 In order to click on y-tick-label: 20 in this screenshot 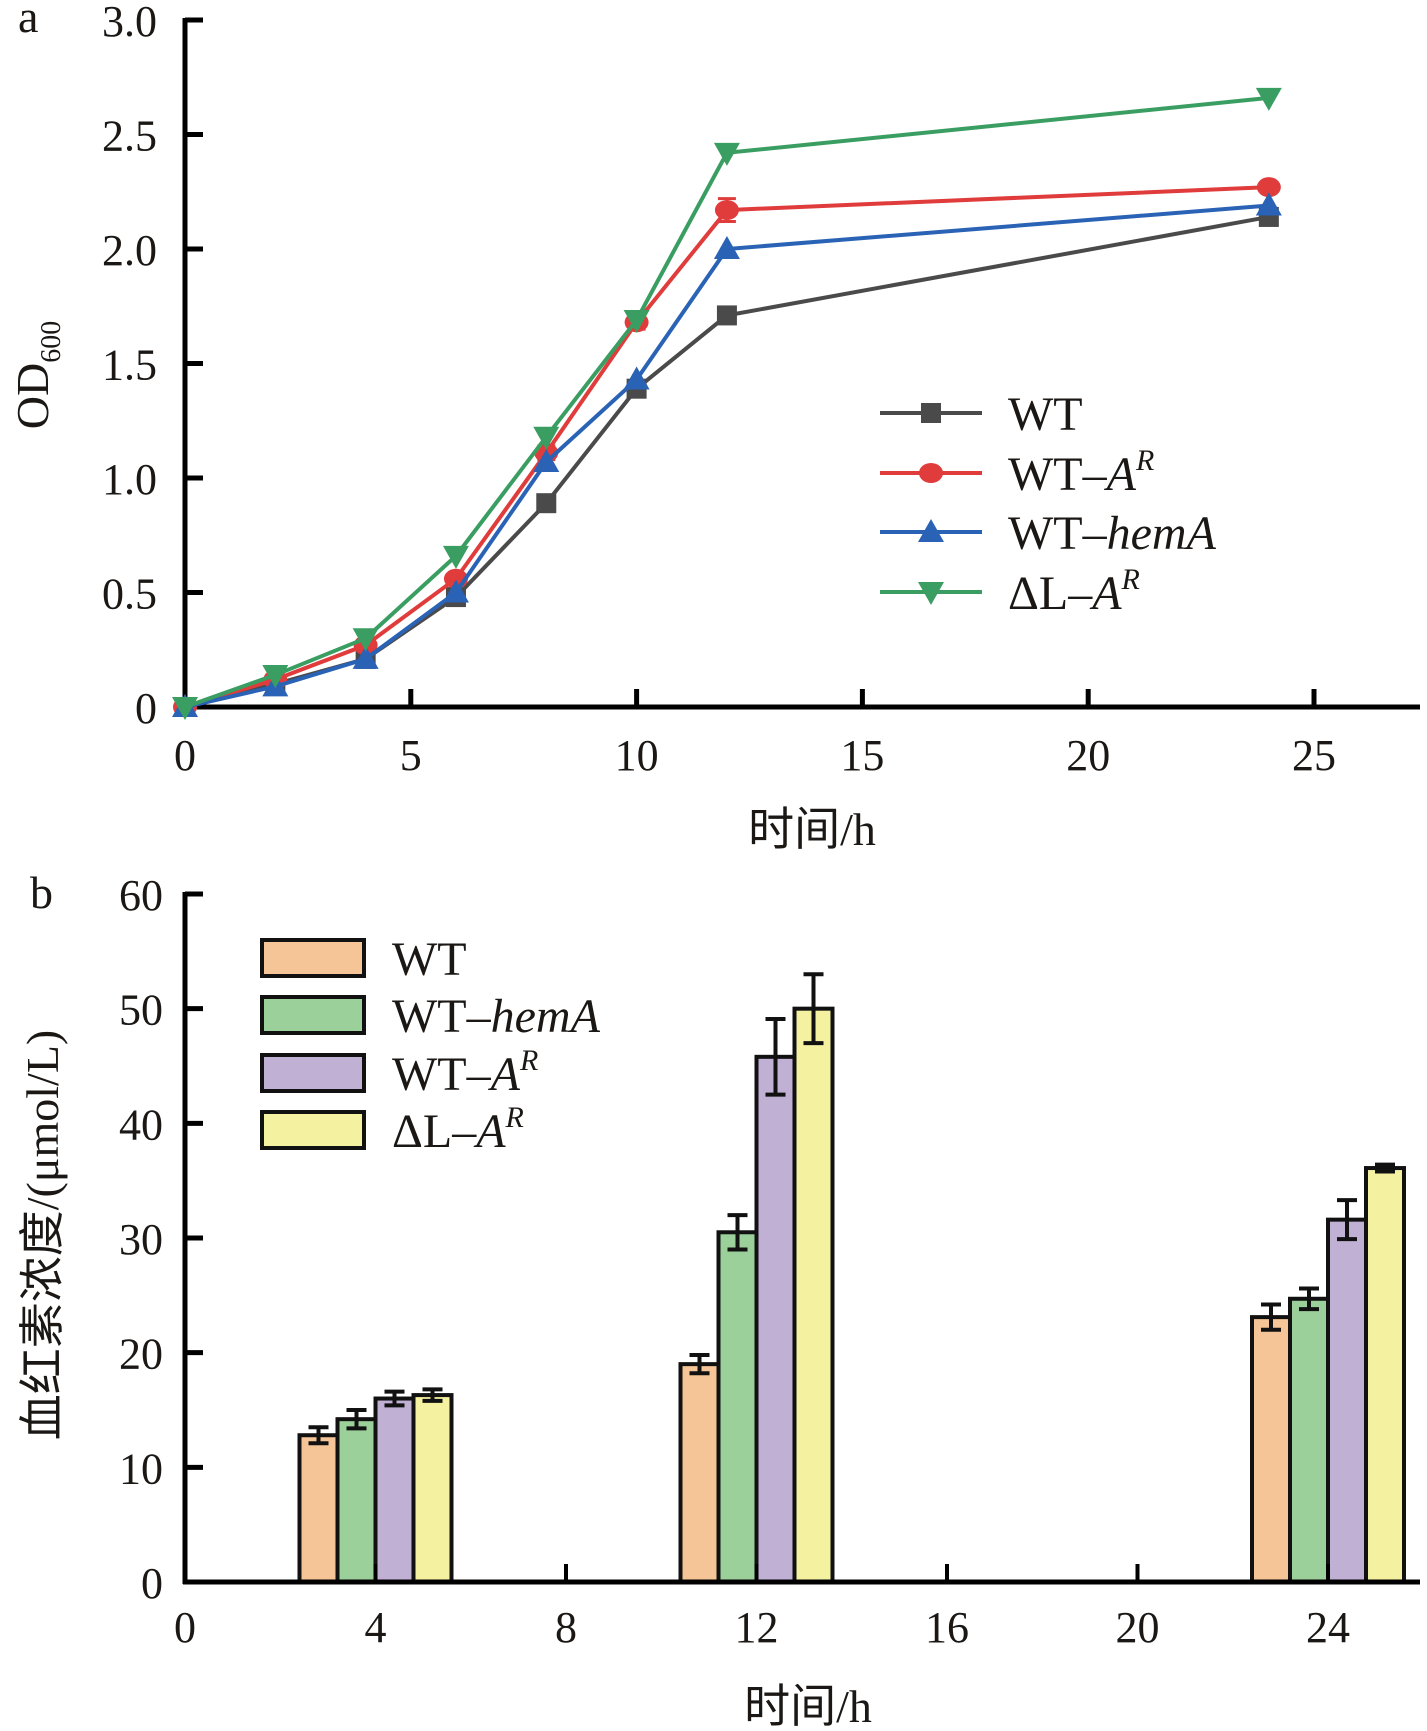, I will do `click(141, 1354)`.